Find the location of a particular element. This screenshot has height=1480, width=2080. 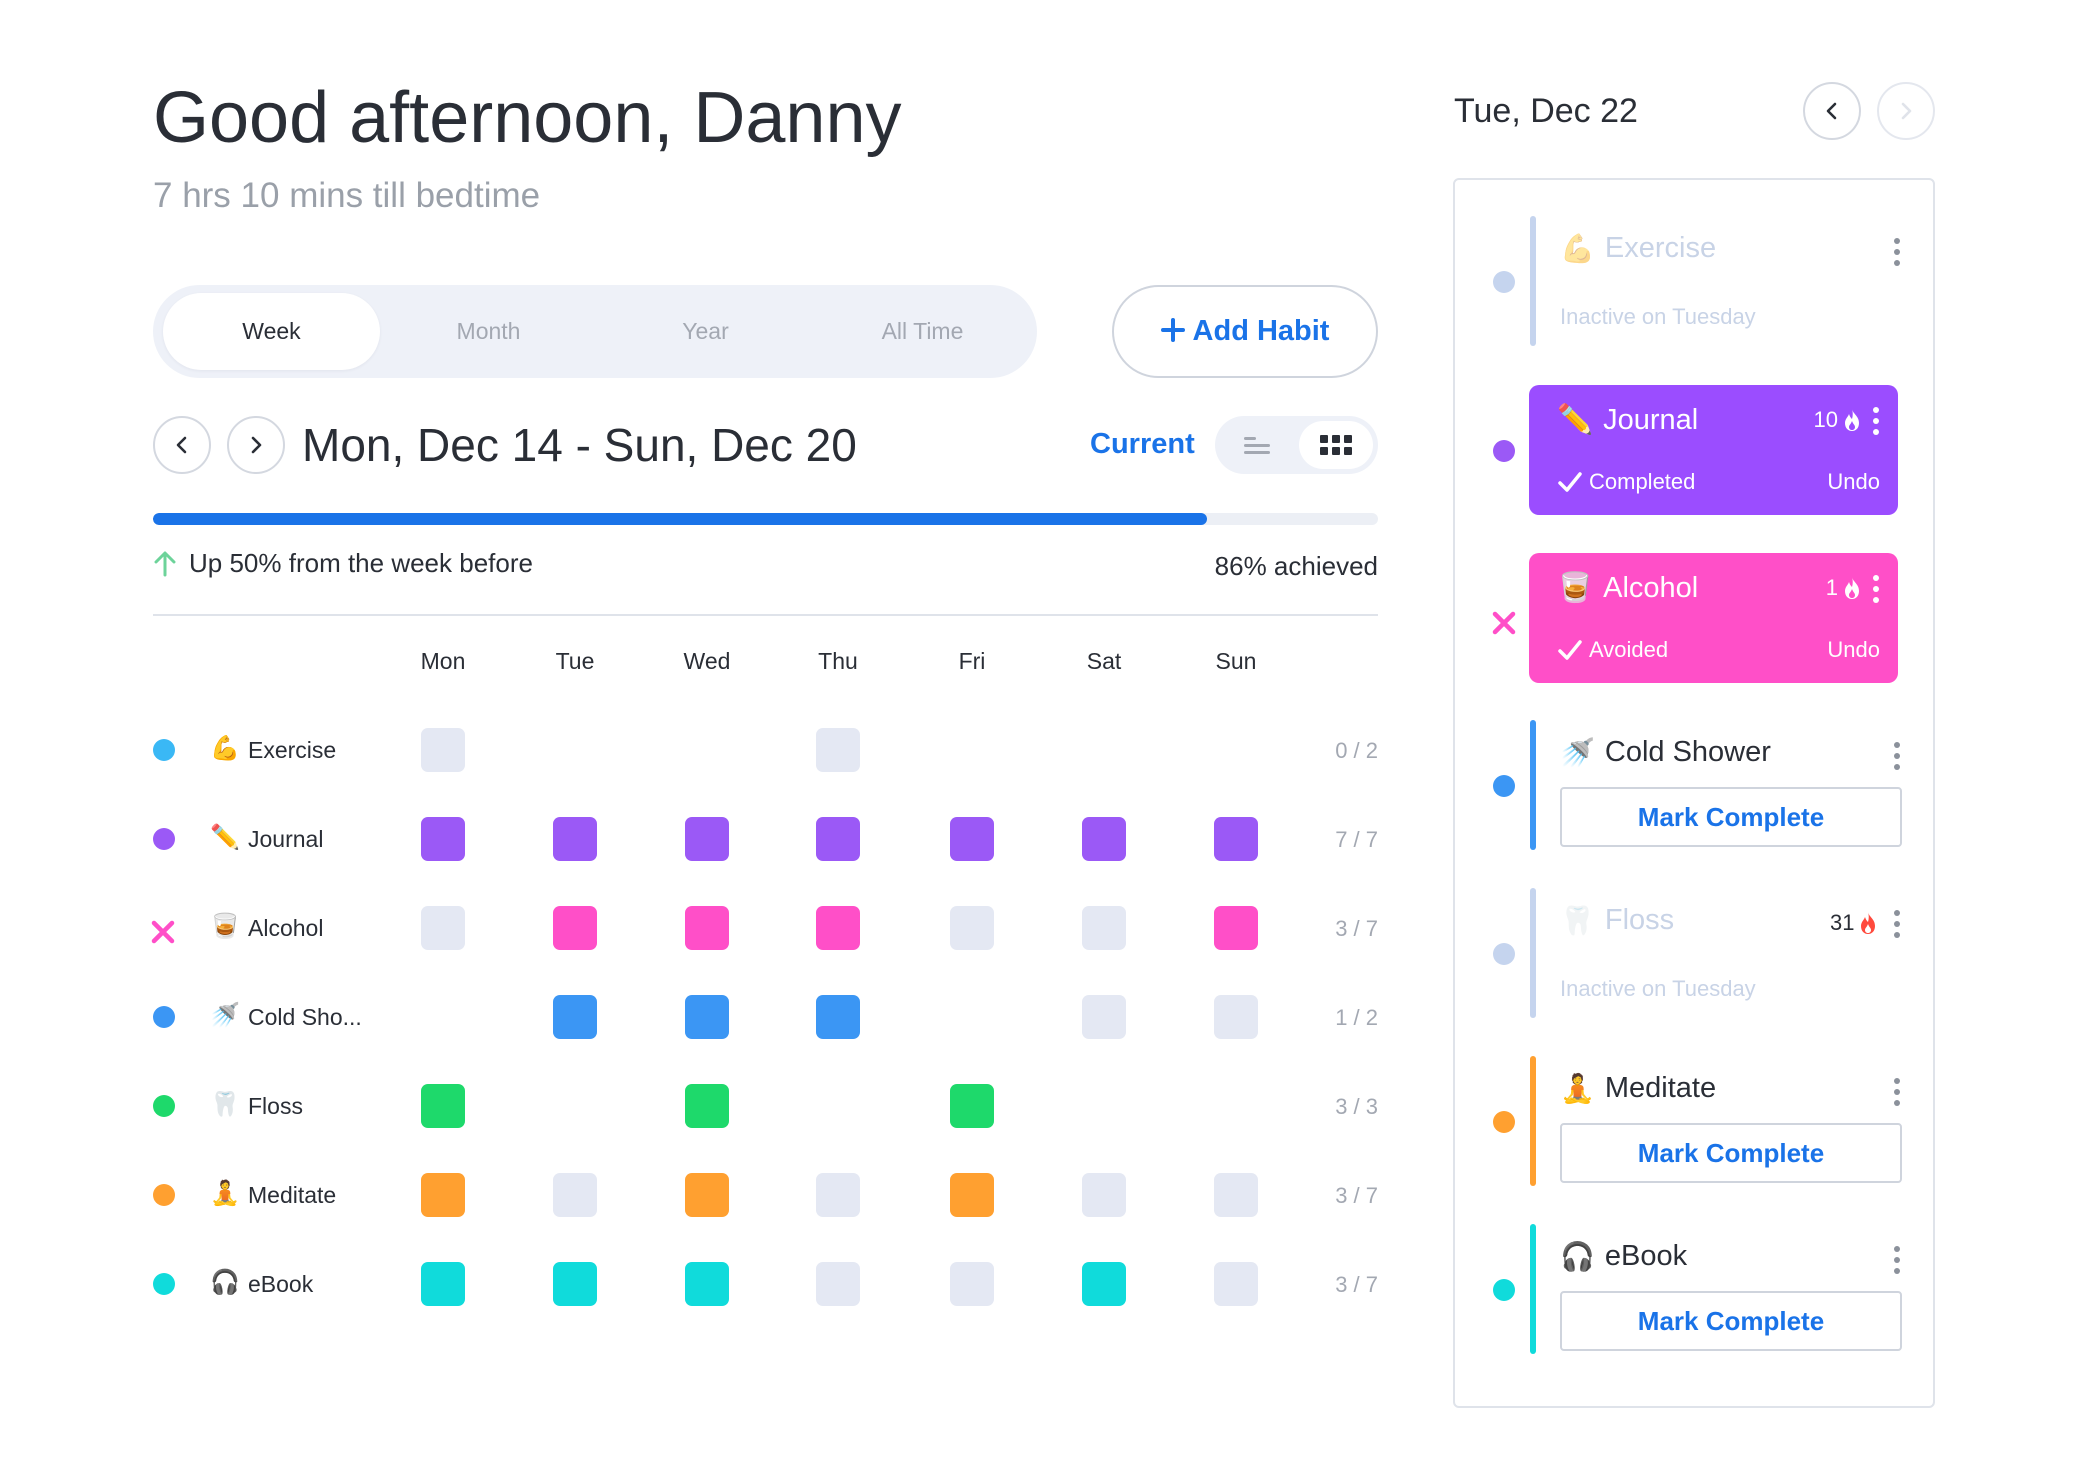

streak-count: 1 is located at coordinates (1844, 588).